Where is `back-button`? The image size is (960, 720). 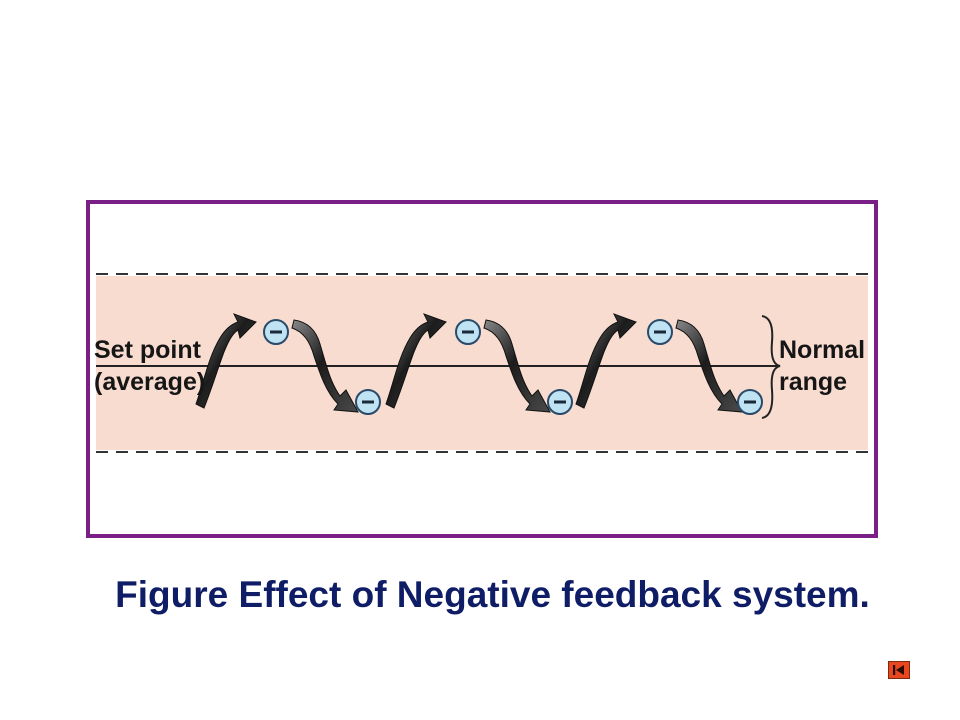
back-button is located at coordinates (899, 670).